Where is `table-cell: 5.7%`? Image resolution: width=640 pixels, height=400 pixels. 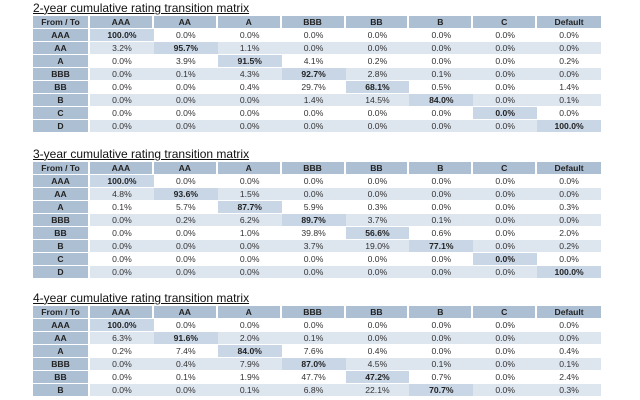 table-cell: 5.7% is located at coordinates (185, 207).